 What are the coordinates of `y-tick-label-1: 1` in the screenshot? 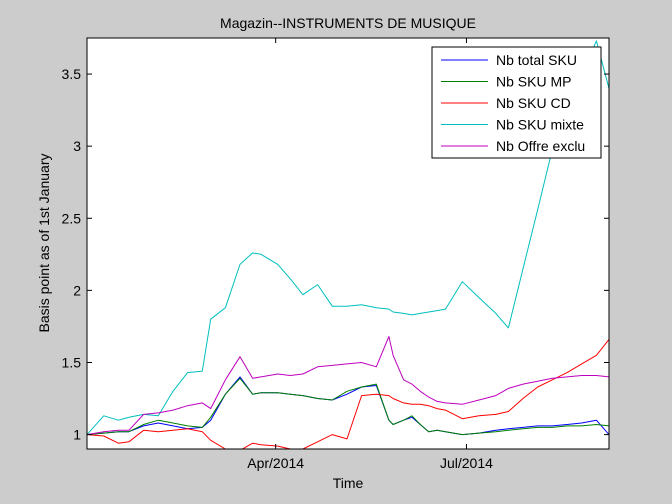 It's located at (77, 435).